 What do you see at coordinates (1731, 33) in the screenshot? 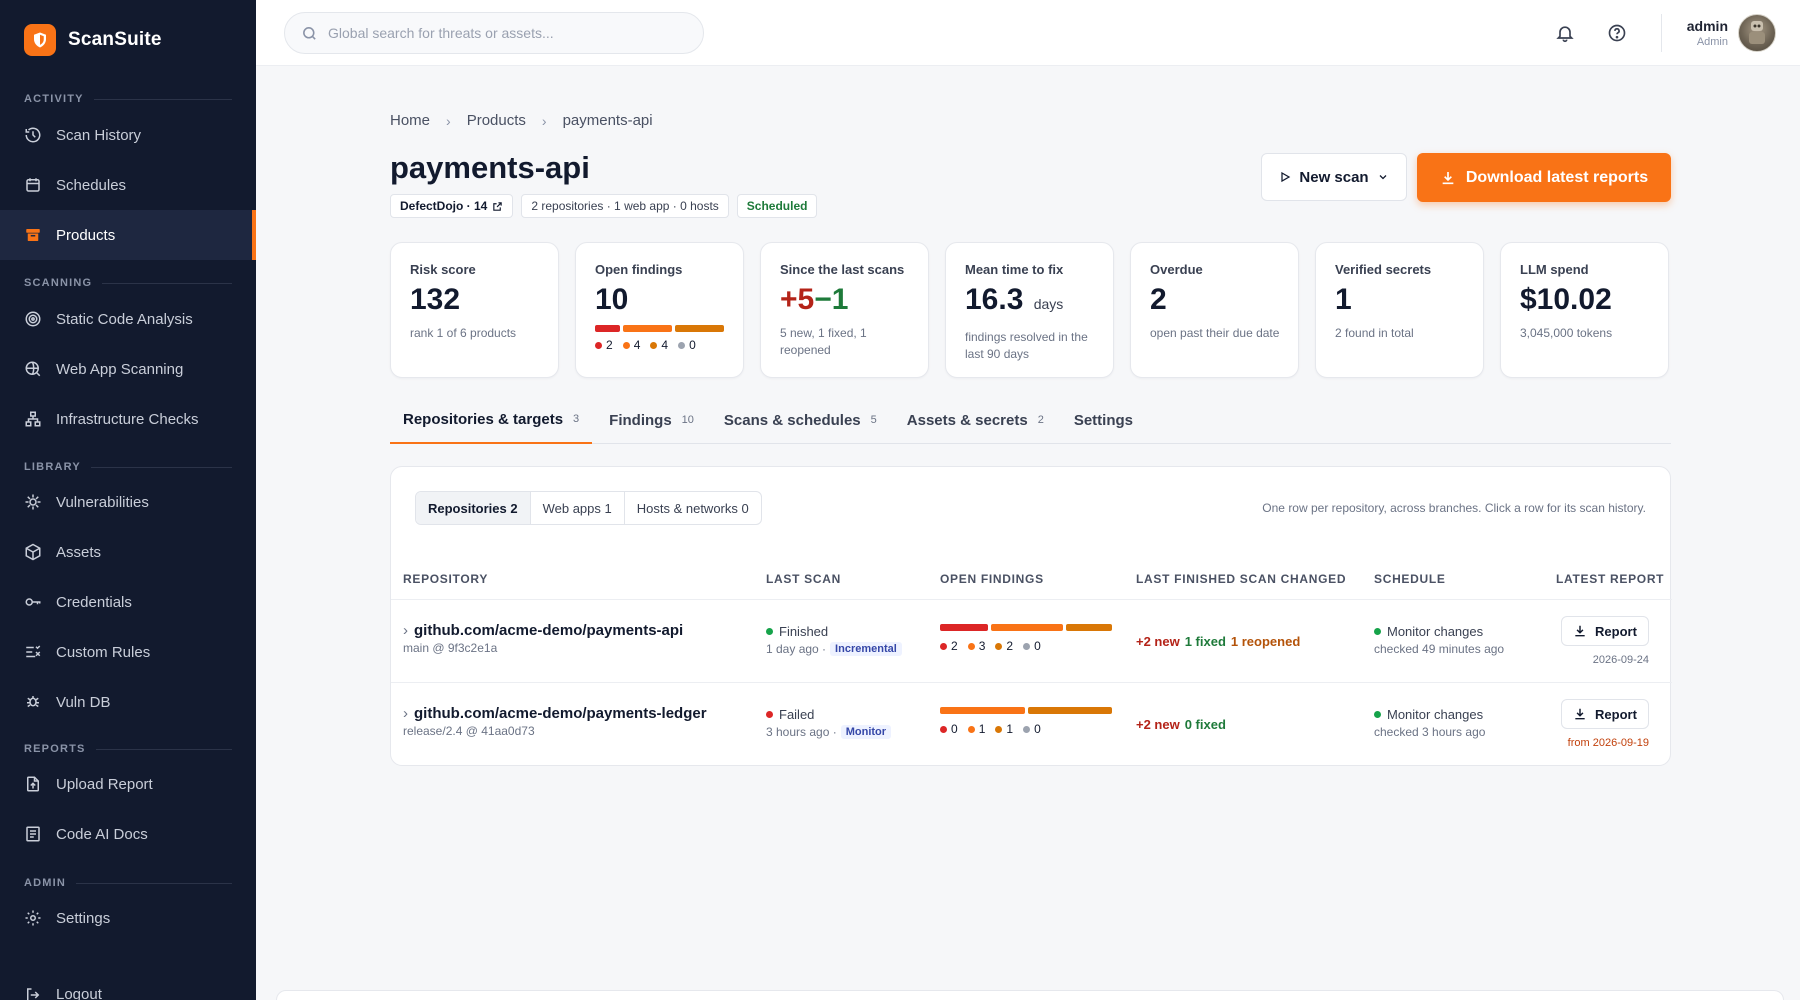
I see `user-menu: admin Admin` at bounding box center [1731, 33].